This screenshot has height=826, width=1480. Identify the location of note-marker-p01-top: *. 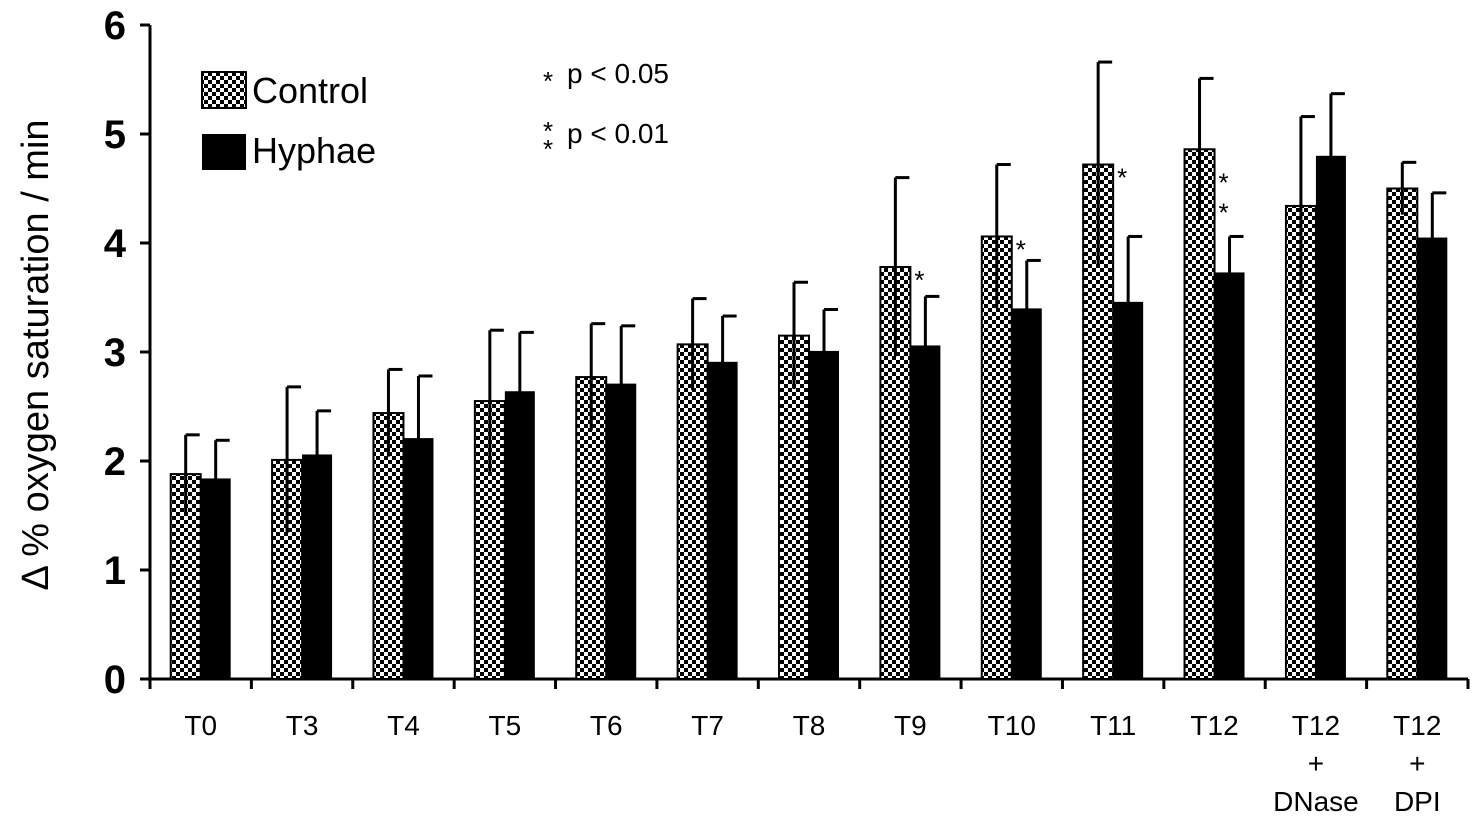
(548, 131).